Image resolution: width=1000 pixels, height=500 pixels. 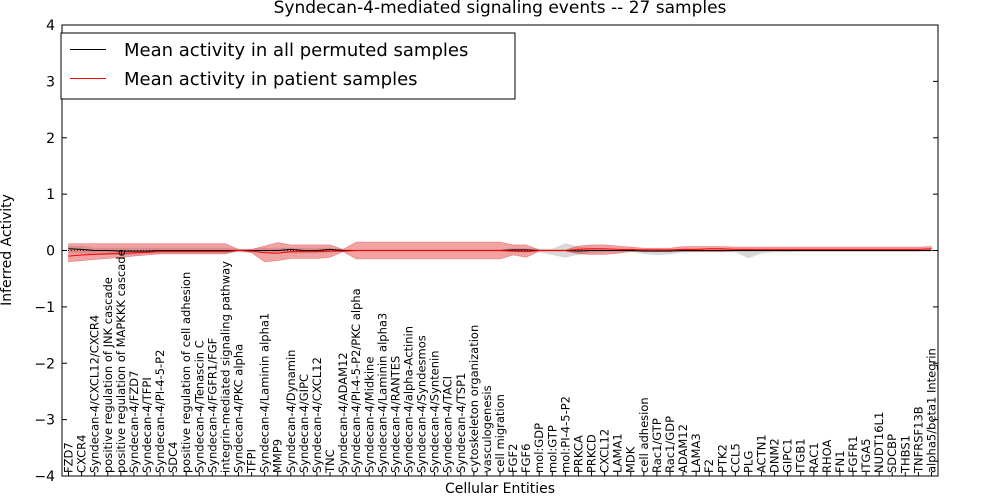 What do you see at coordinates (265, 393) in the screenshot?
I see `x-tick-label: Syndecan-4/Laminin alpha1` at bounding box center [265, 393].